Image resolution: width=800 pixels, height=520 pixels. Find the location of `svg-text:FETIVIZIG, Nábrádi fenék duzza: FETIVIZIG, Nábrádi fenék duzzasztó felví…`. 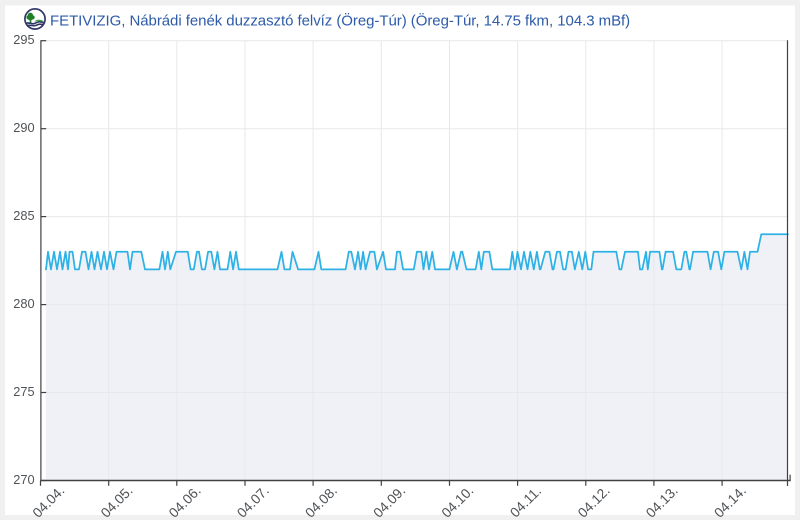

svg-text:FETIVIZIG, Nábrádi fenék duzza: FETIVIZIG, Nábrádi fenék duzzasztó felví… is located at coordinates (340, 20).